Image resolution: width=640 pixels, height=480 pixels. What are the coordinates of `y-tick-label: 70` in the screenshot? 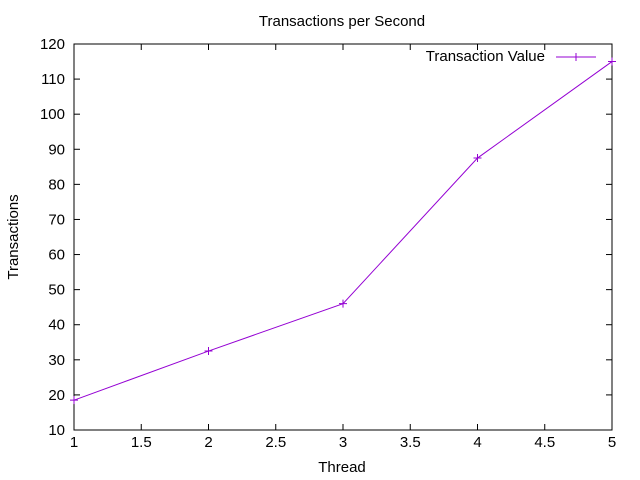 It's located at (56, 219).